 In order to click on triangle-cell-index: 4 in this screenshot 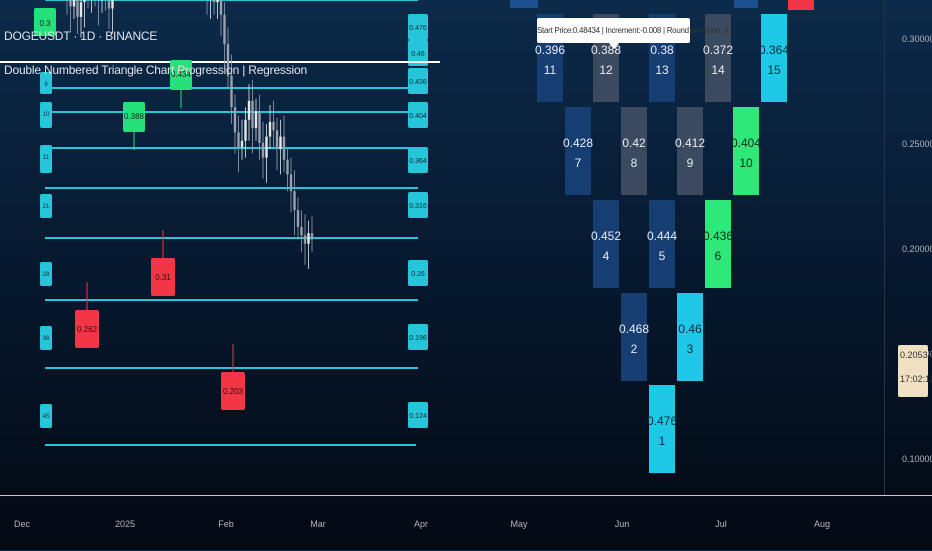, I will do `click(606, 256)`.